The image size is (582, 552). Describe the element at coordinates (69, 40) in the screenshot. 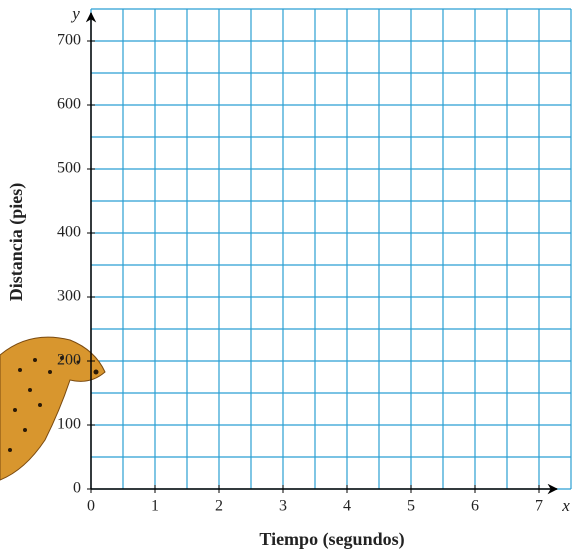

I see `y-tick-label: 700` at that location.